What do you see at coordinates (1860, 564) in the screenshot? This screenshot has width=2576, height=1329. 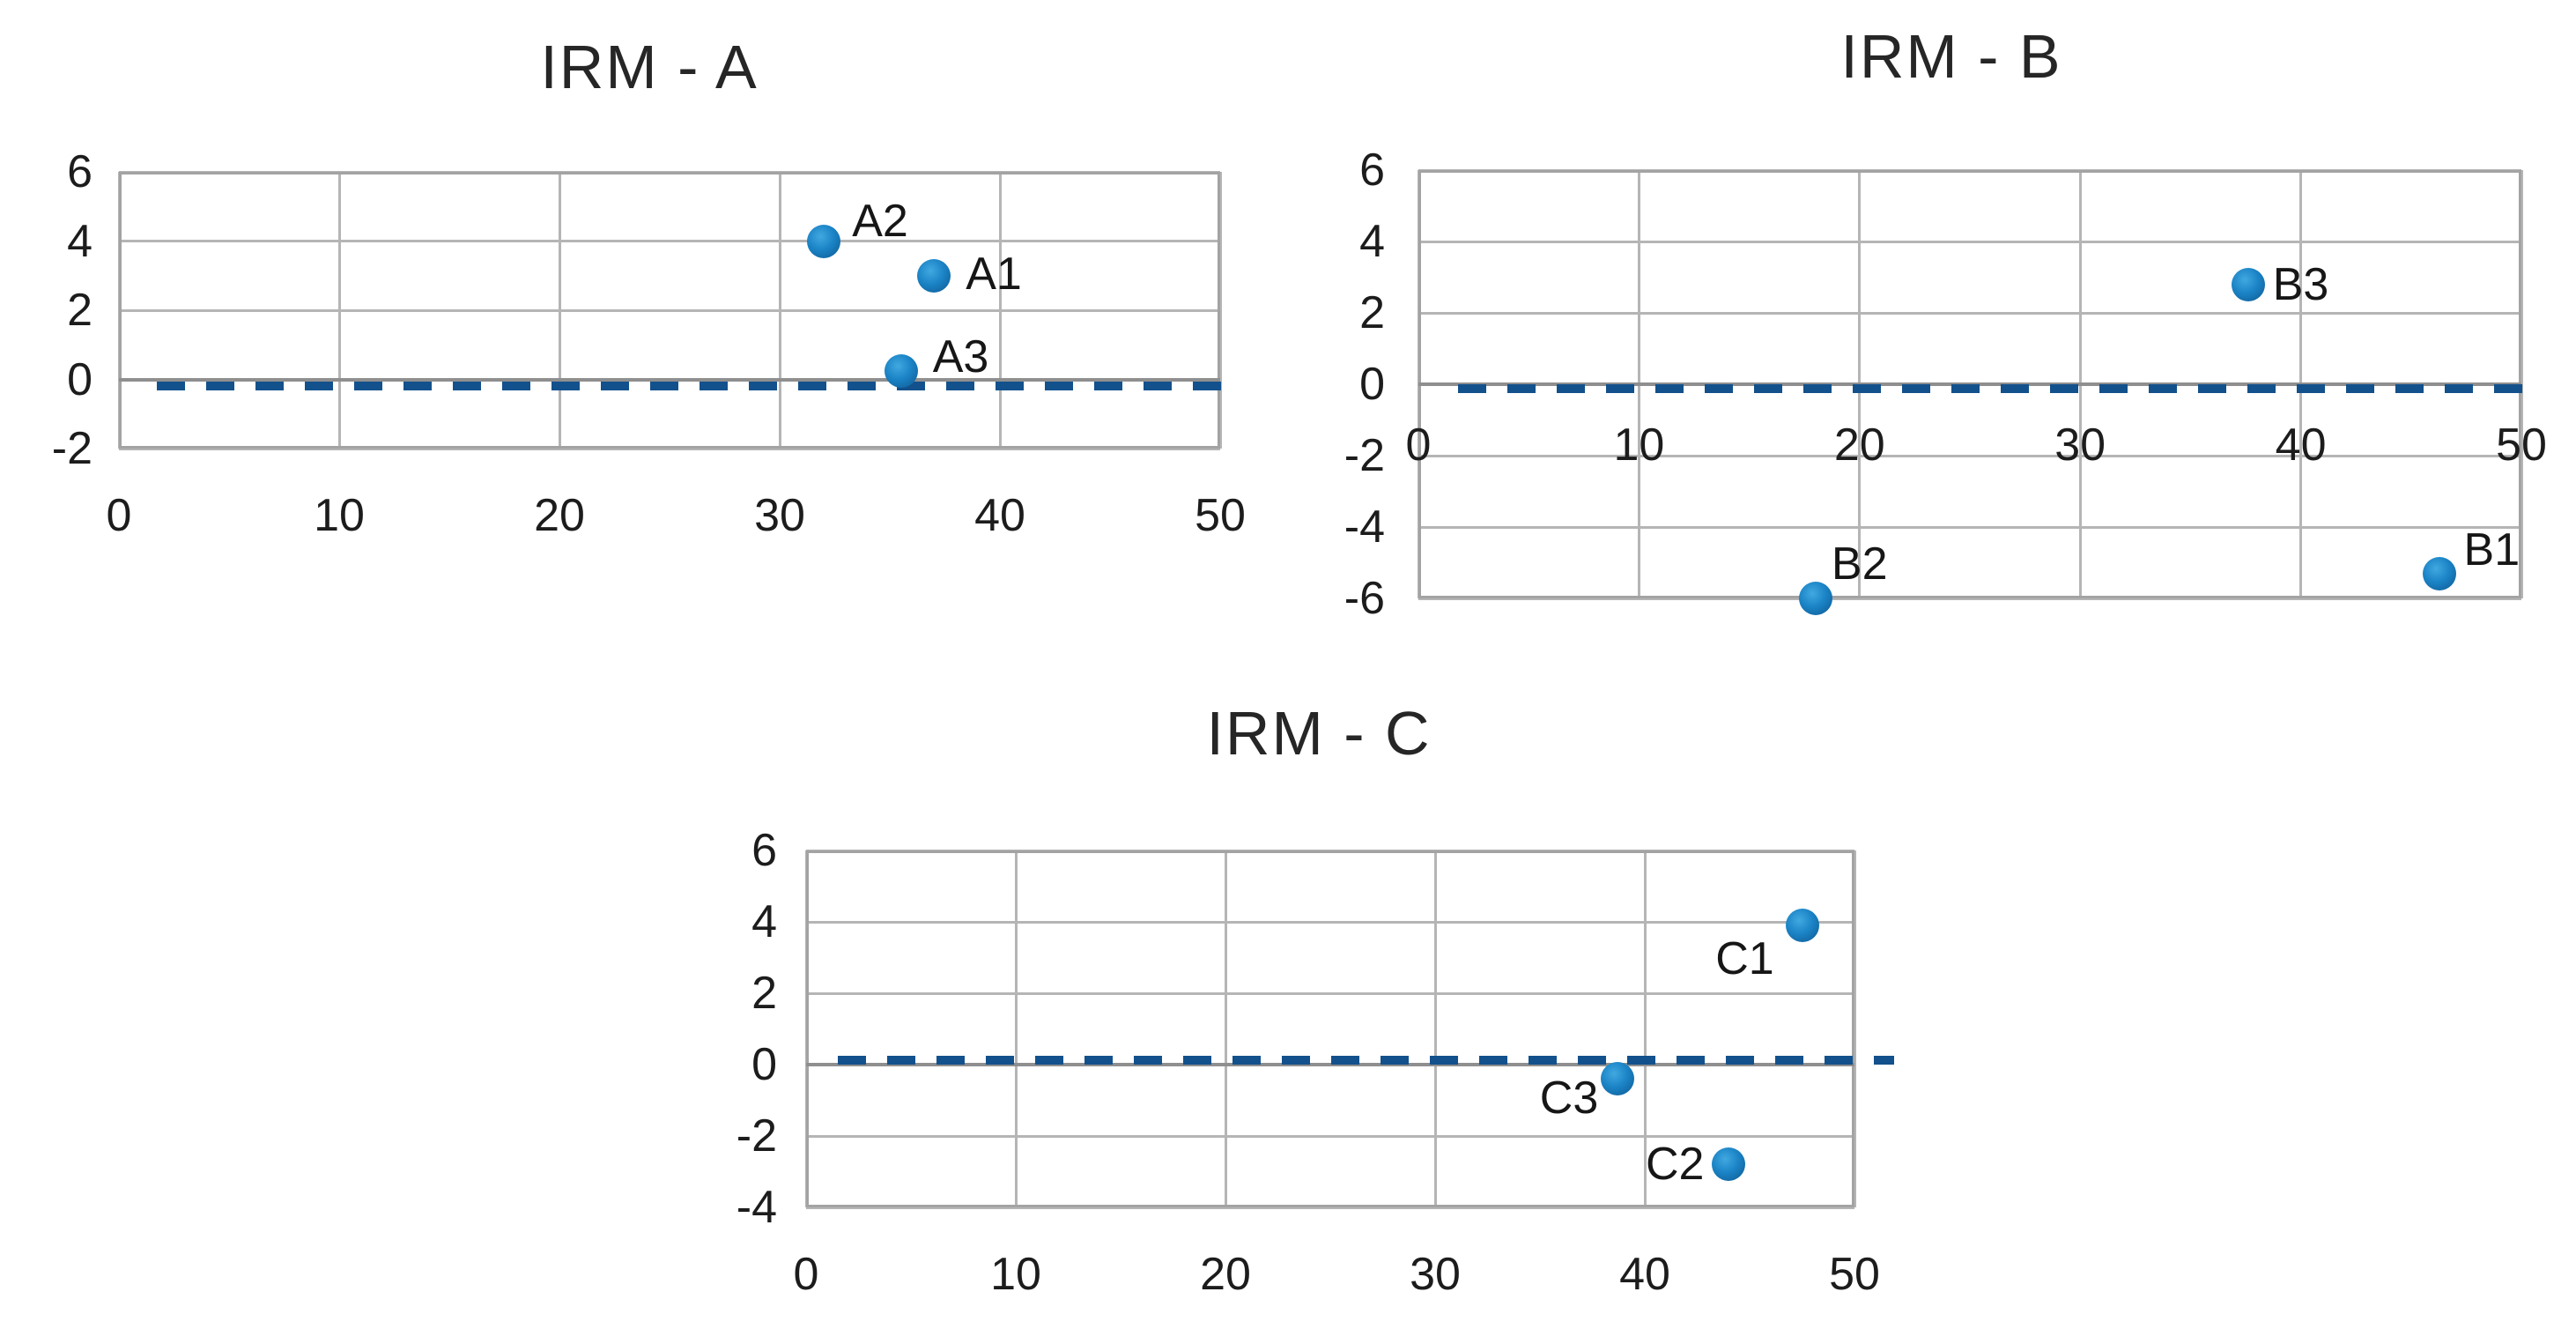 I see `data-point-label: B2` at bounding box center [1860, 564].